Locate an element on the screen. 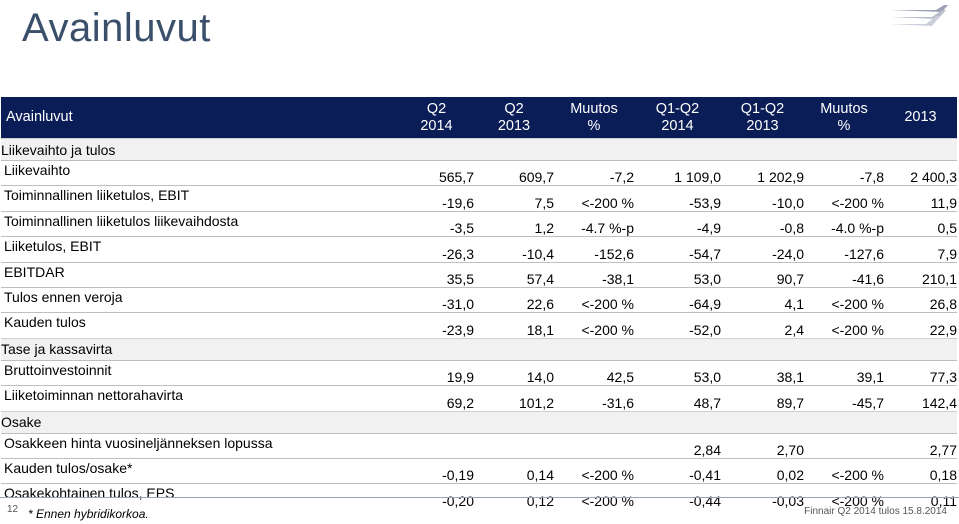  table-cell: -0,44 is located at coordinates (677, 496).